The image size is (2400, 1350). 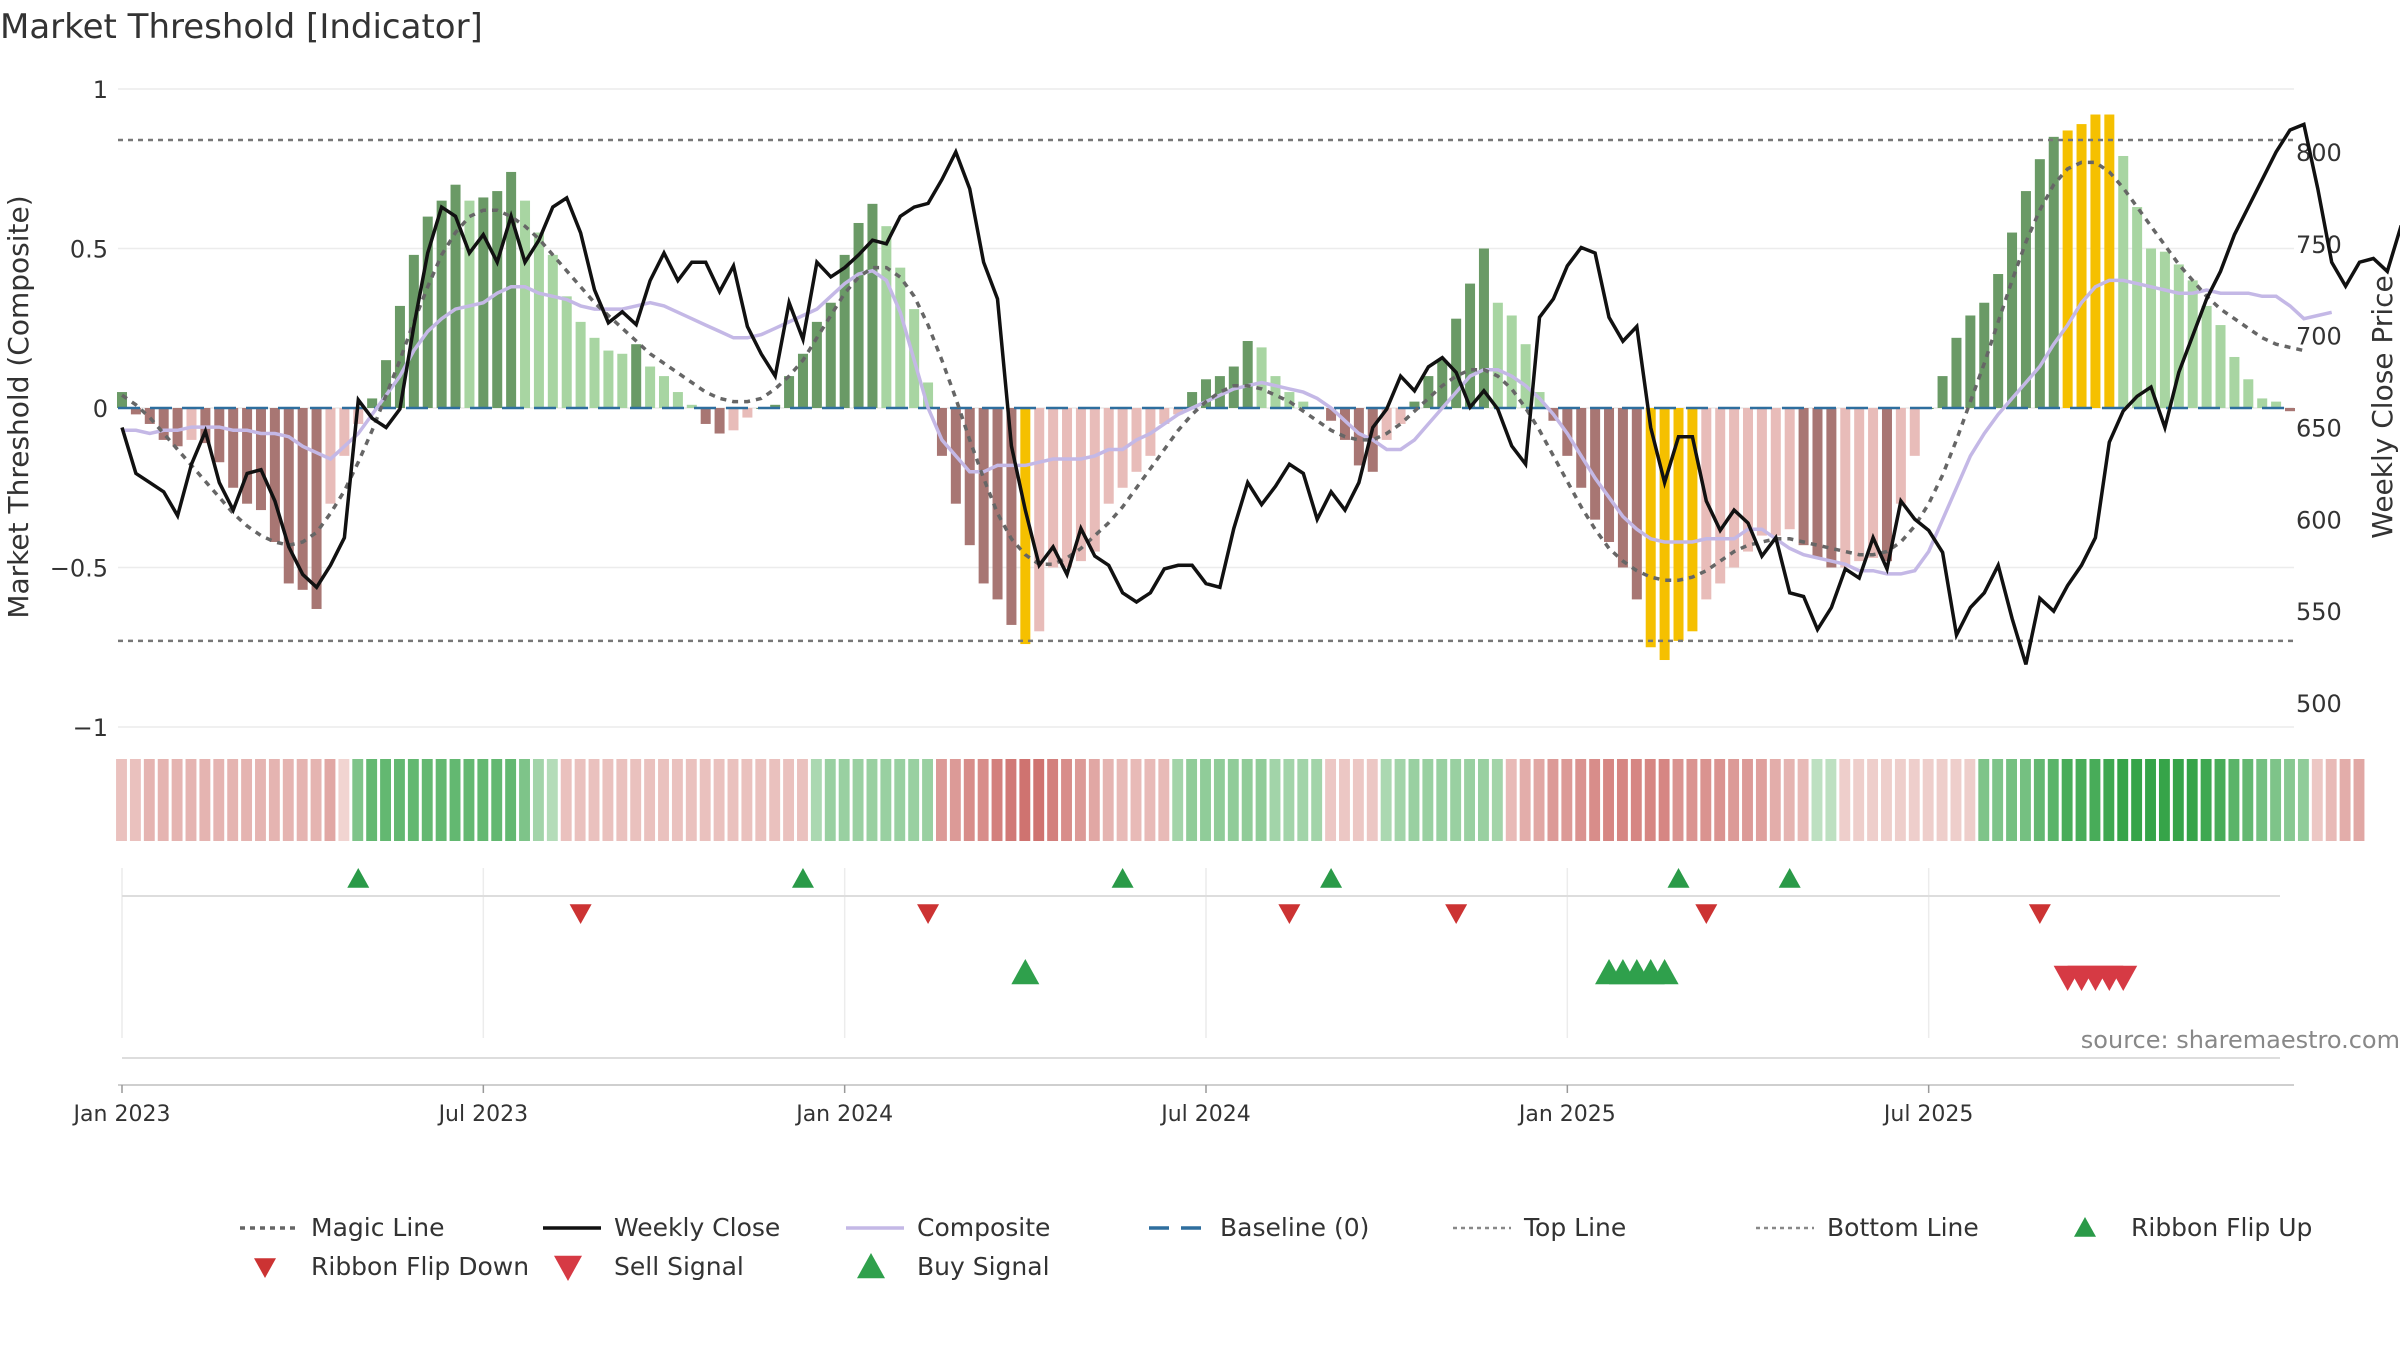 What do you see at coordinates (391, 1266) in the screenshot?
I see `legend-item: Ribbon Flip Down` at bounding box center [391, 1266].